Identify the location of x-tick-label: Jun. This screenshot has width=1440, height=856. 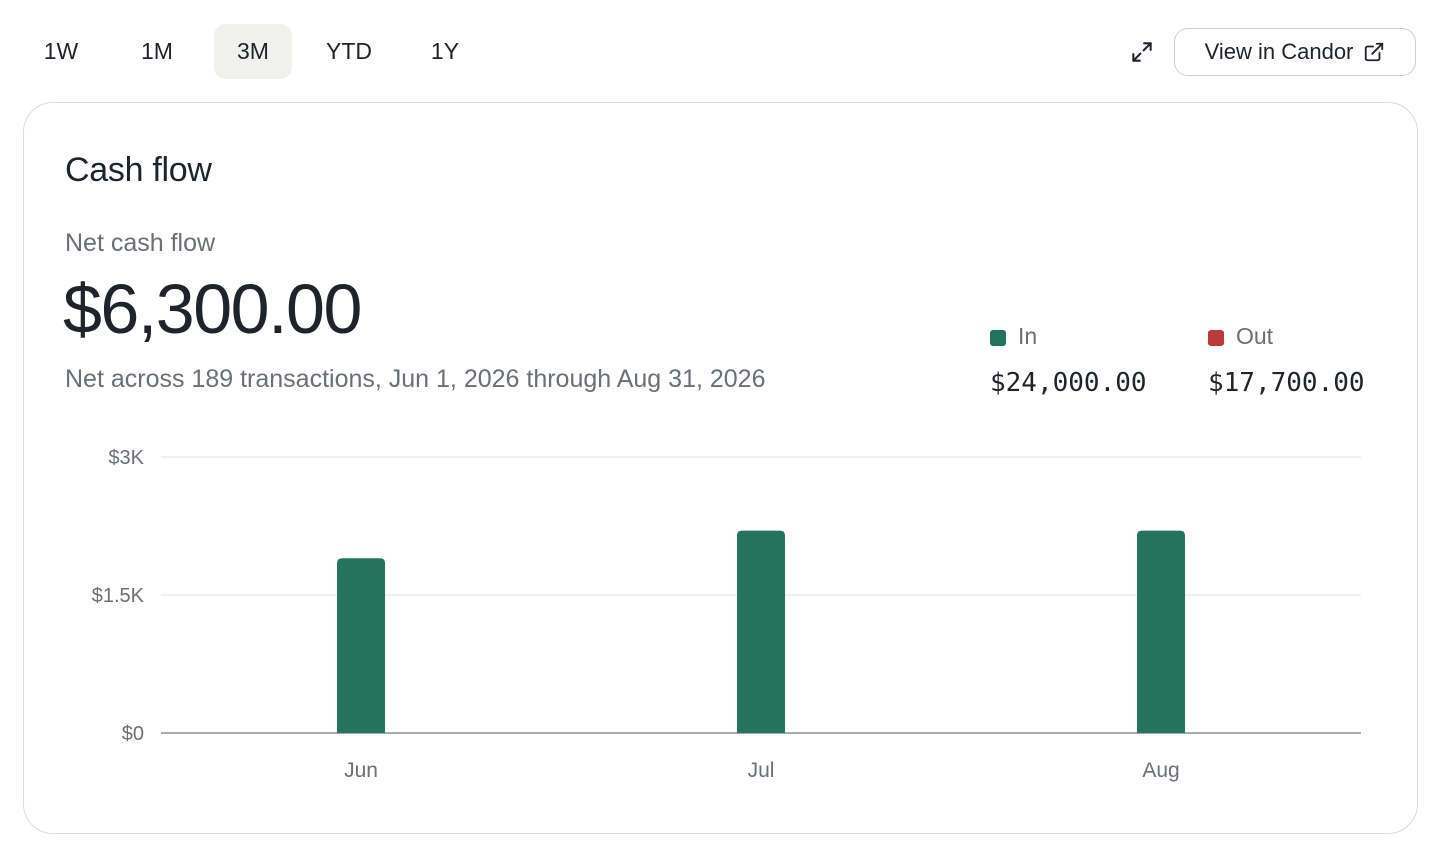
(361, 770).